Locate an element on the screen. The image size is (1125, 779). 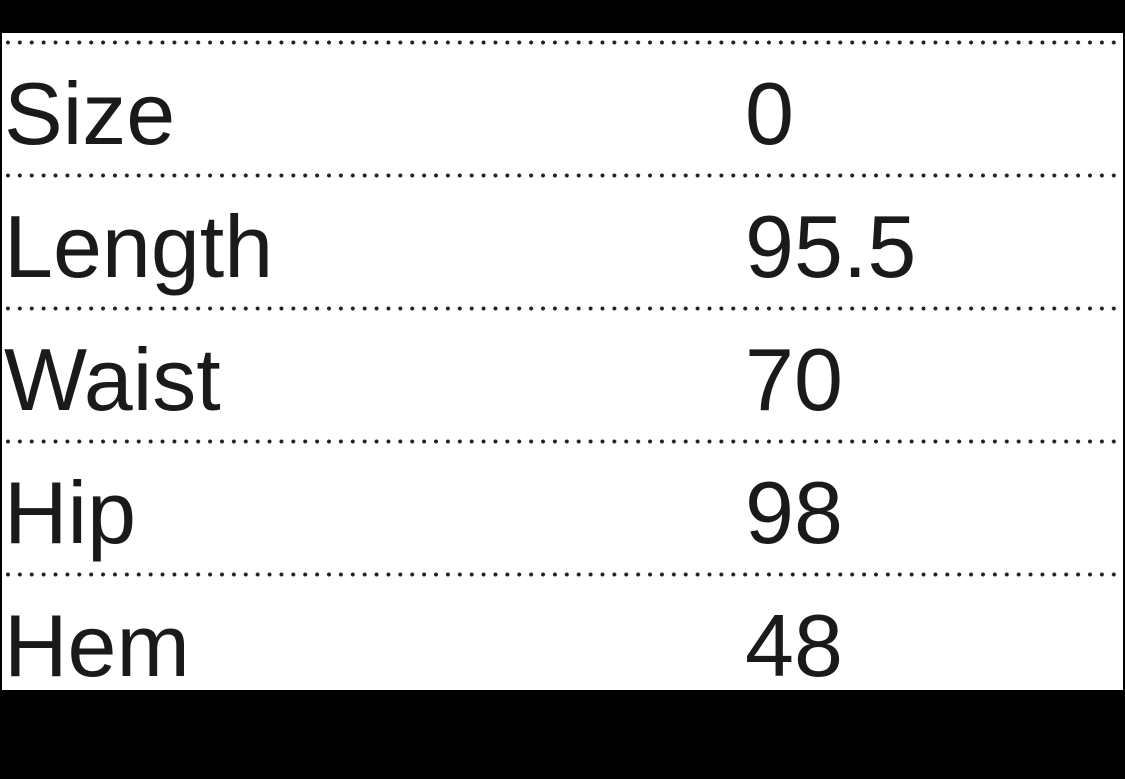
row-value: 95.5 is located at coordinates (831, 246).